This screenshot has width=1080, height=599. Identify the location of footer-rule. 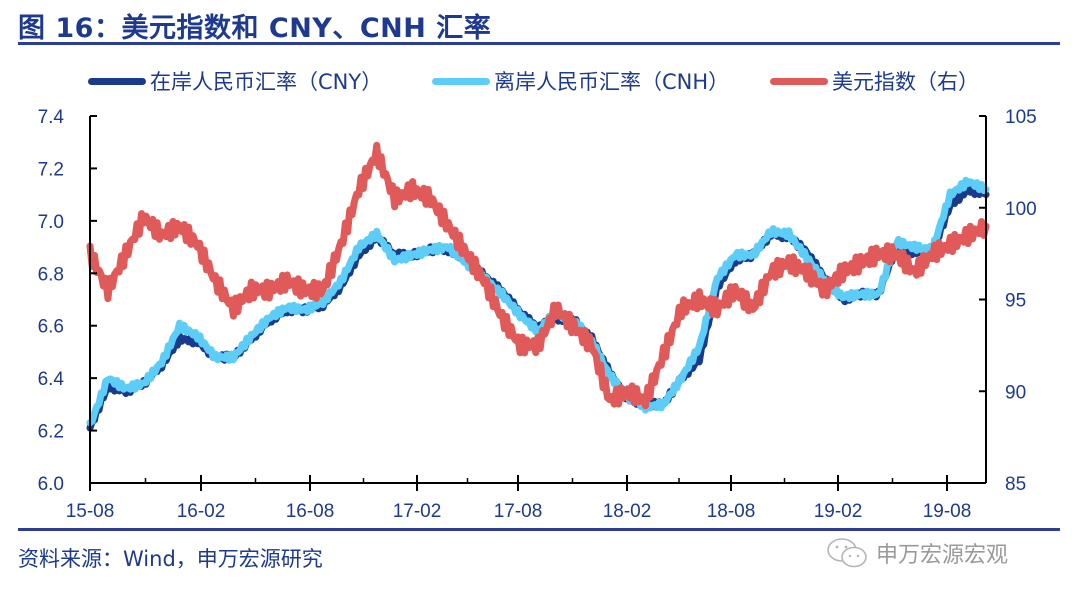
(539, 529).